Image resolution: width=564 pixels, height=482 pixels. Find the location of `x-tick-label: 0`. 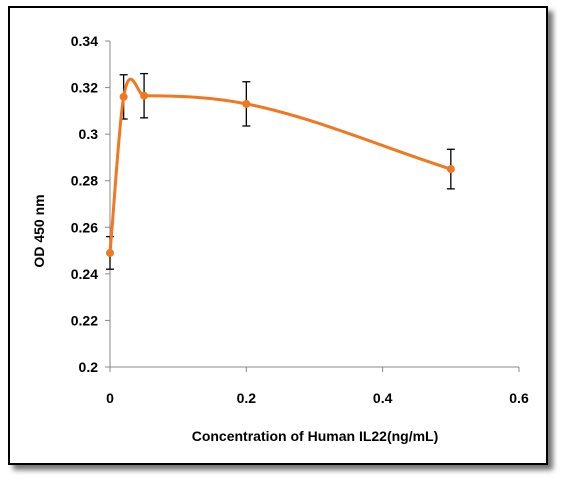

x-tick-label: 0 is located at coordinates (110, 398).